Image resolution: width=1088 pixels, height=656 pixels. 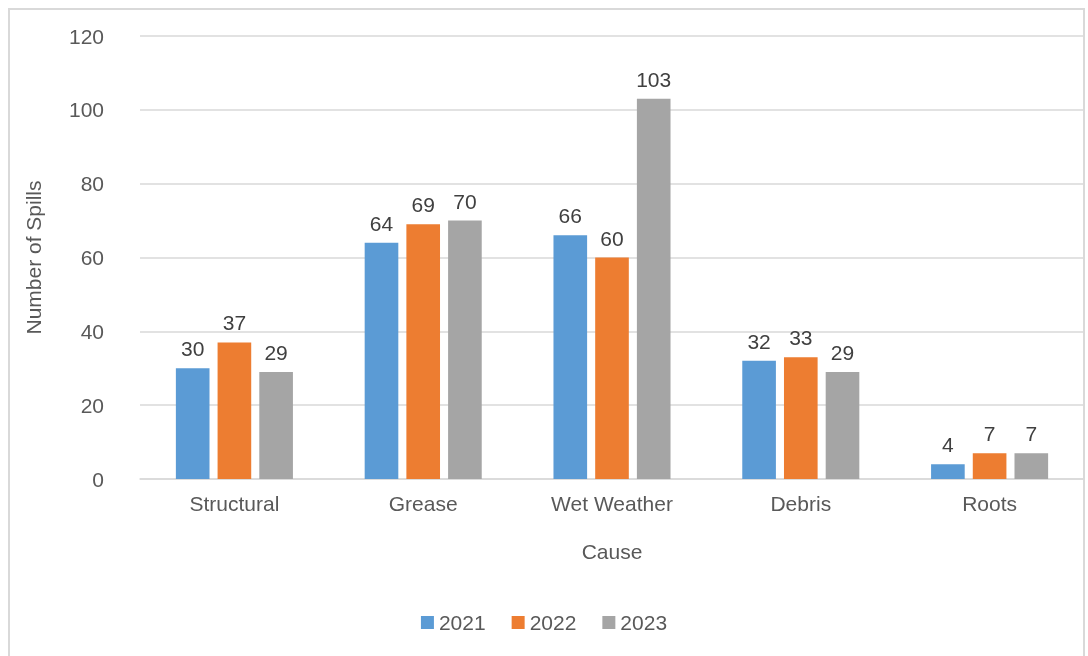 What do you see at coordinates (92, 184) in the screenshot?
I see `y-tick-label: 80` at bounding box center [92, 184].